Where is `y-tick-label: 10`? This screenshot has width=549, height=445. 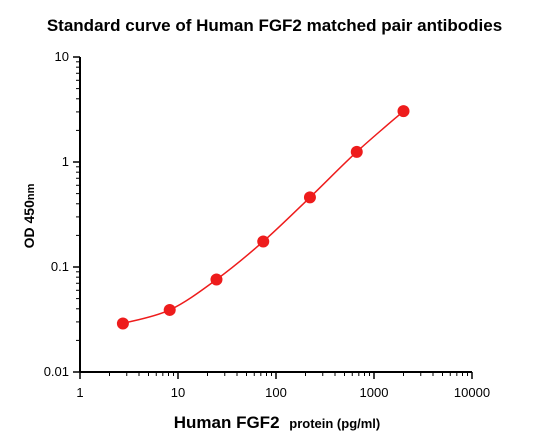 y-tick-label: 10 is located at coordinates (62, 56).